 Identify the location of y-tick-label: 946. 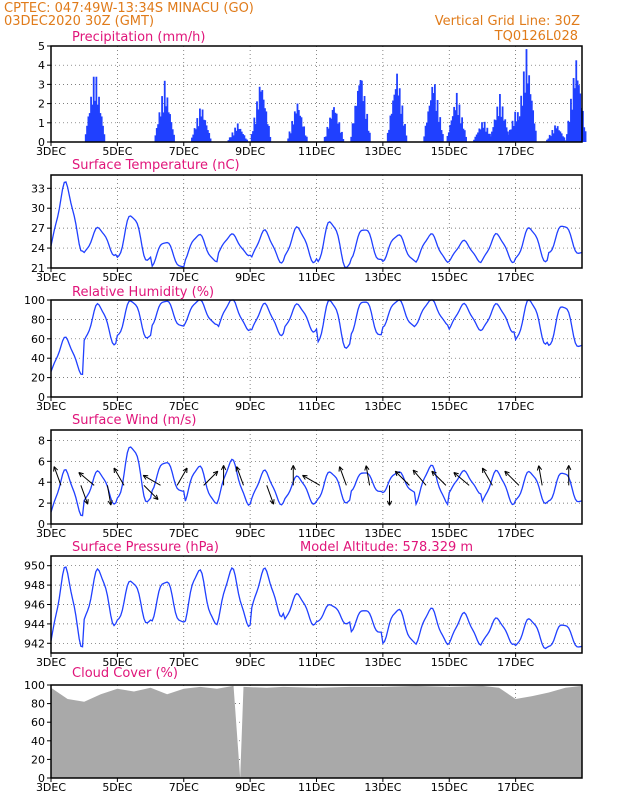
(34, 605).